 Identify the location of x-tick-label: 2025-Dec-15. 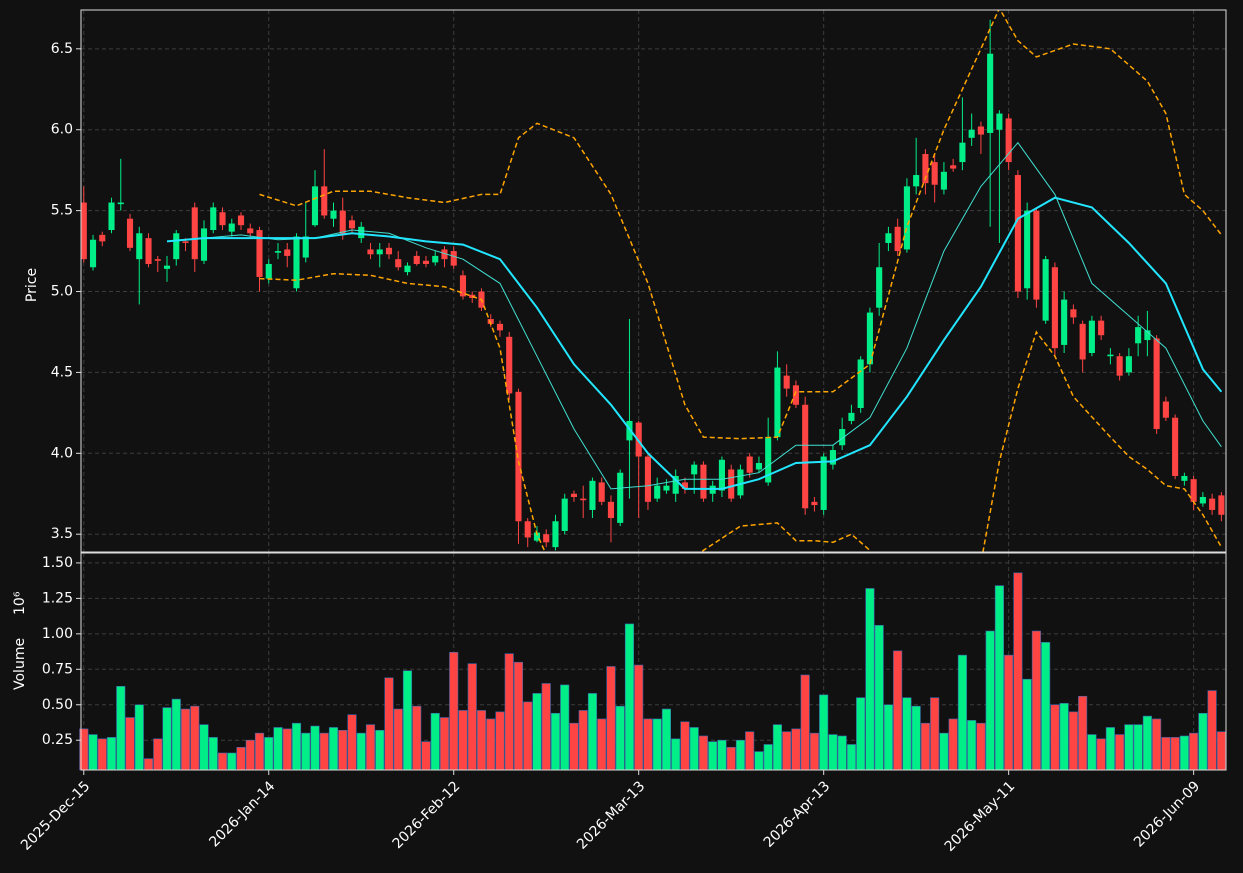
(55, 815).